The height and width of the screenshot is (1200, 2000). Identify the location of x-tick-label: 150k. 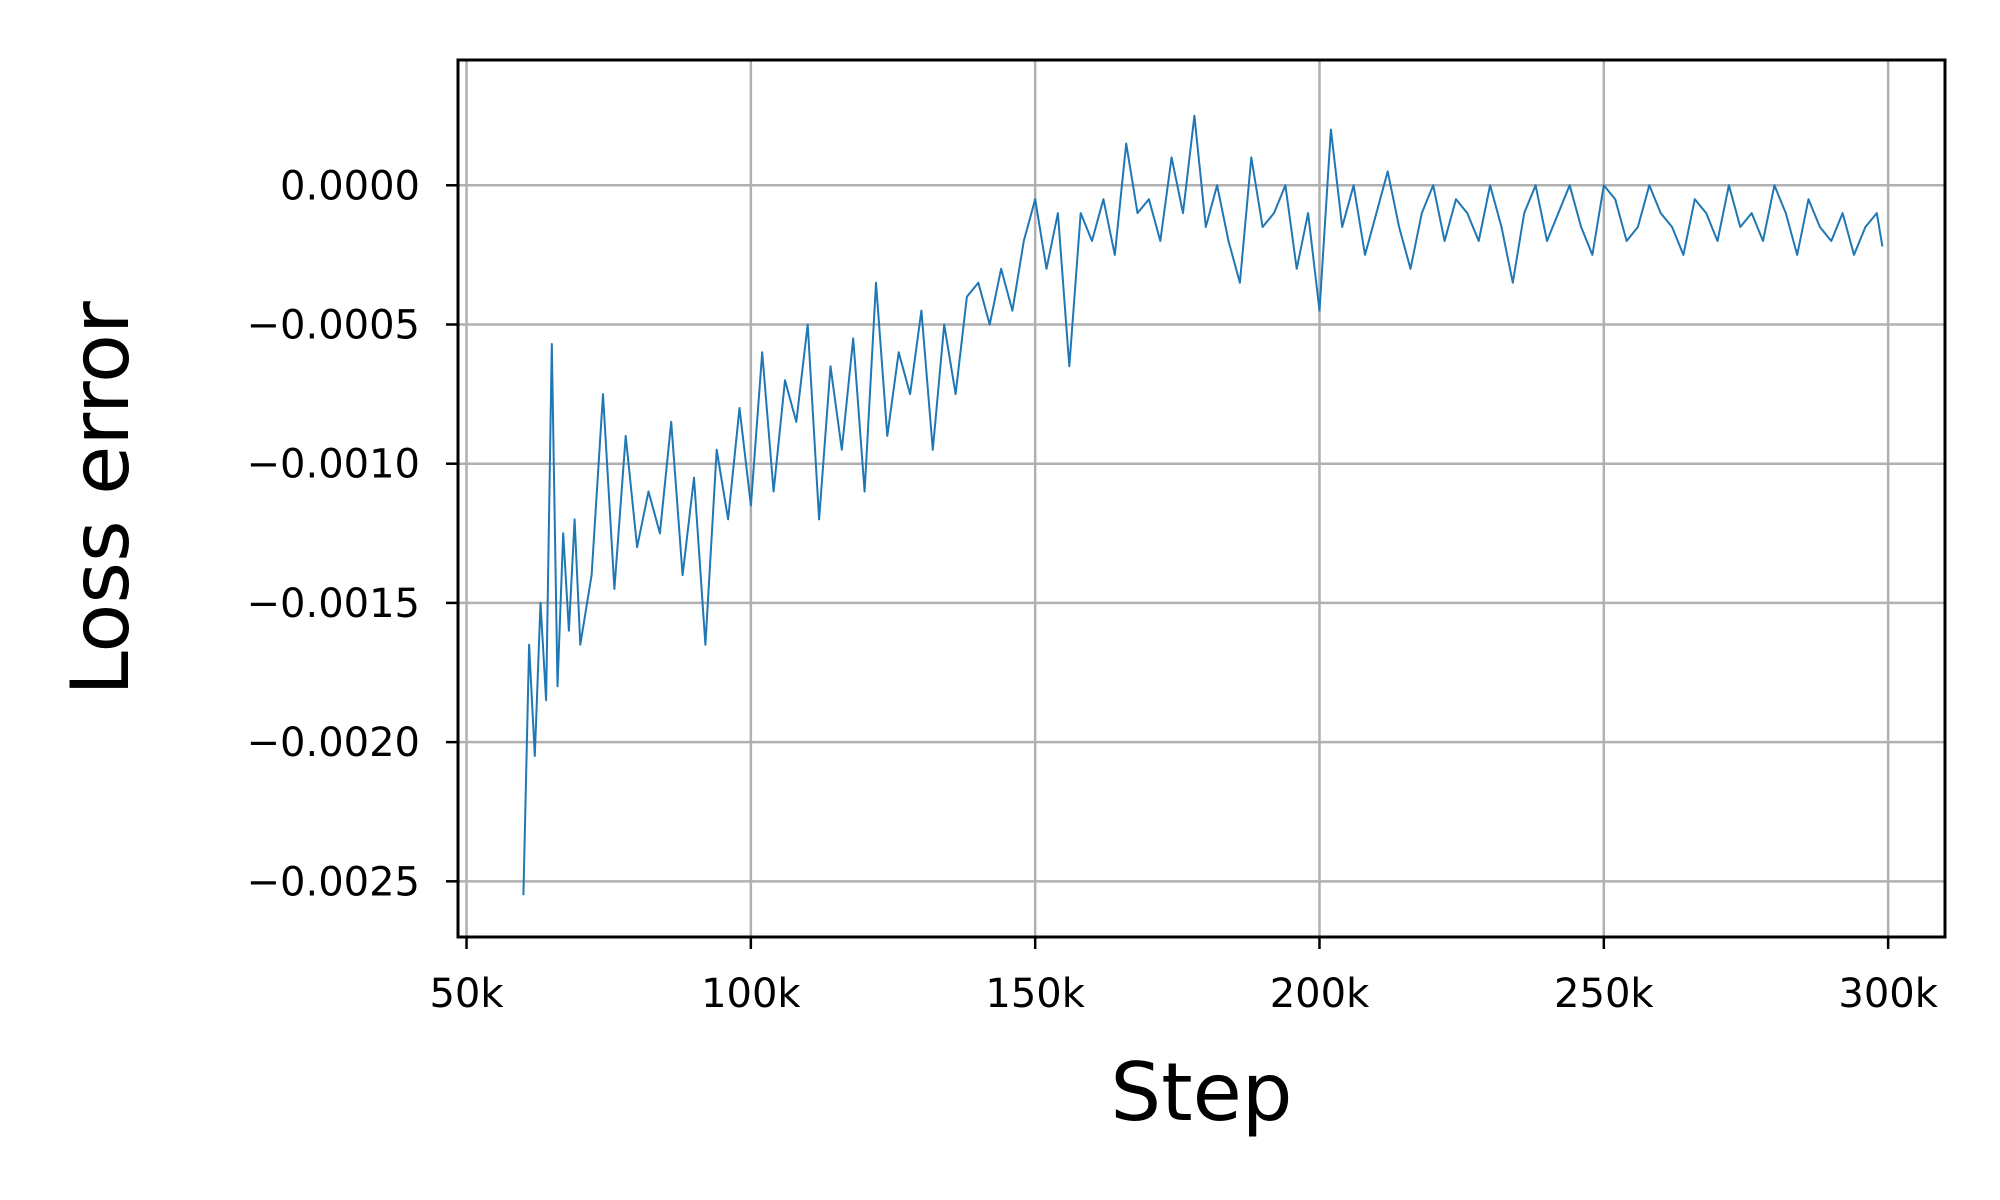
(1035, 994).